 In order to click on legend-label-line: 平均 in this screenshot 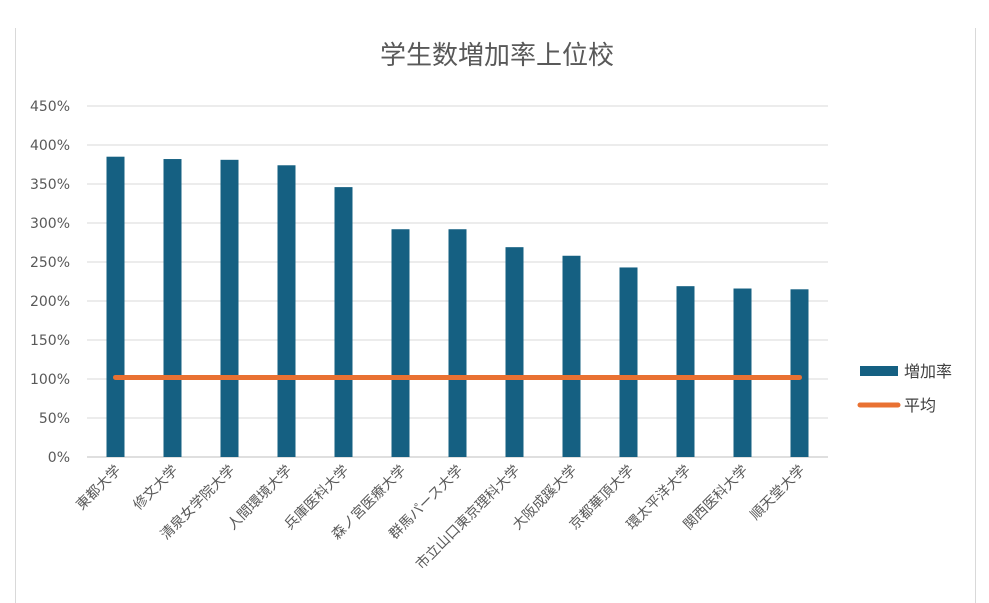, I will do `click(920, 405)`.